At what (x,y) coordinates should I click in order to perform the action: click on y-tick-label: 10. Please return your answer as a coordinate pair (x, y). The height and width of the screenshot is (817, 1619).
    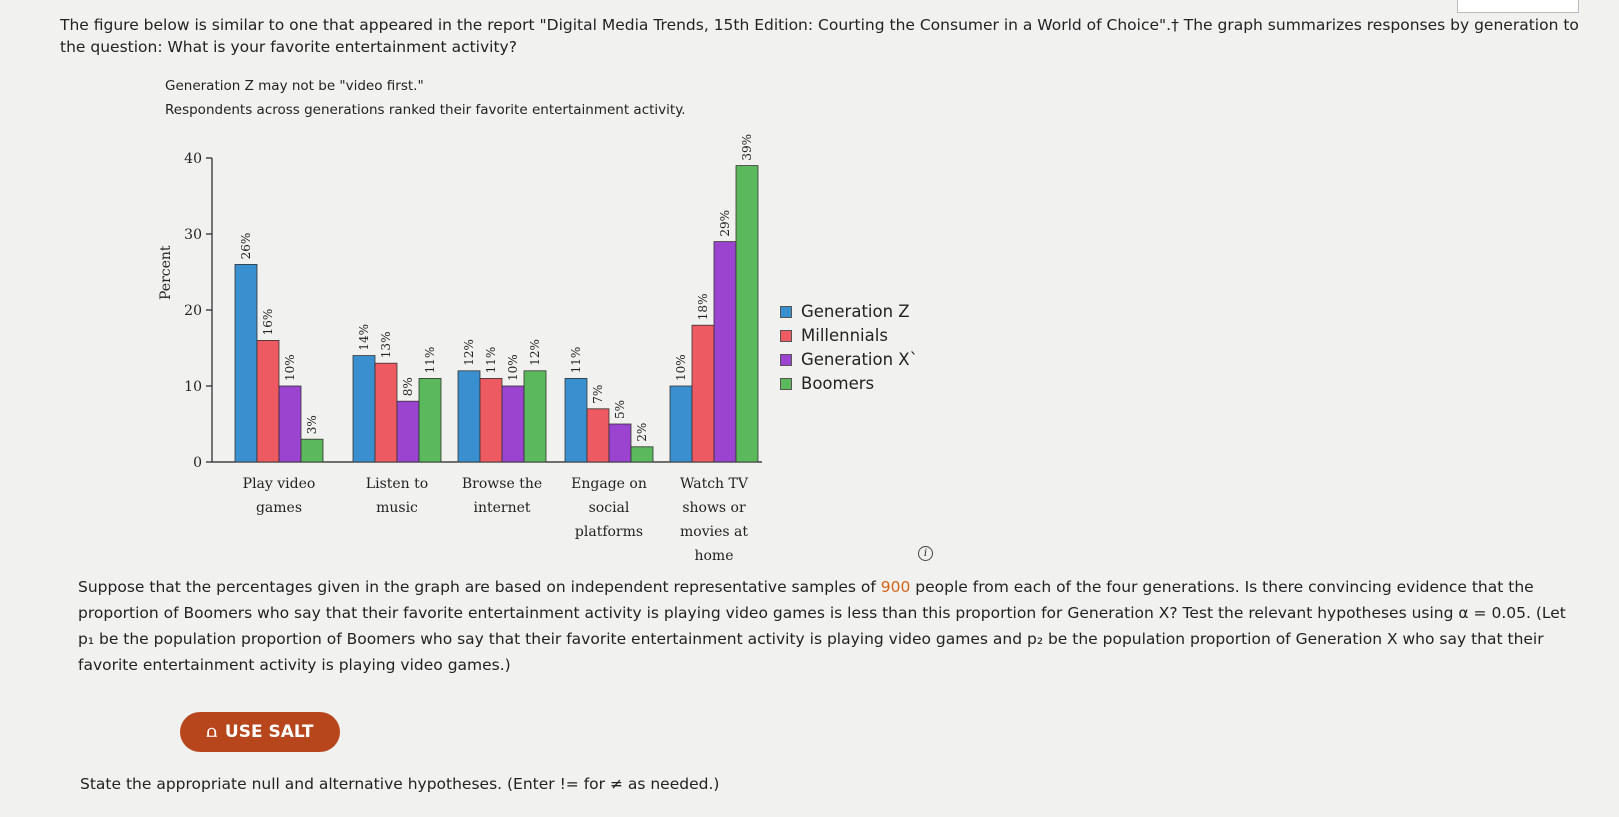
    Looking at the image, I should click on (193, 387).